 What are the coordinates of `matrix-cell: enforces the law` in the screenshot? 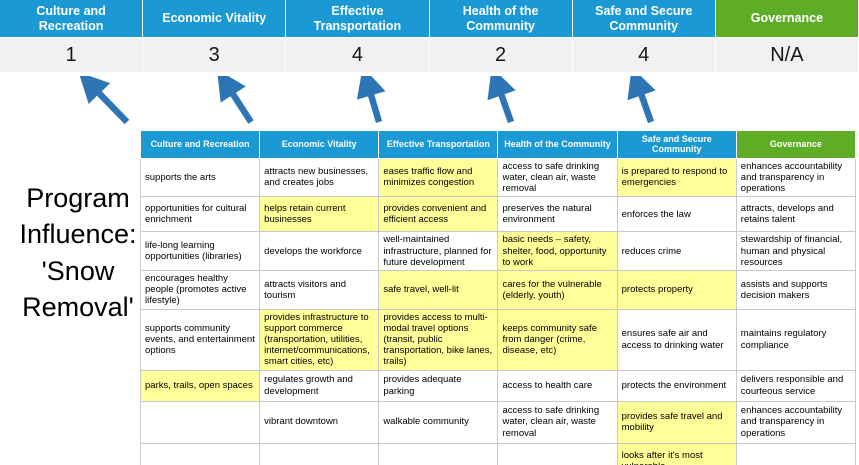 It's located at (676, 214).